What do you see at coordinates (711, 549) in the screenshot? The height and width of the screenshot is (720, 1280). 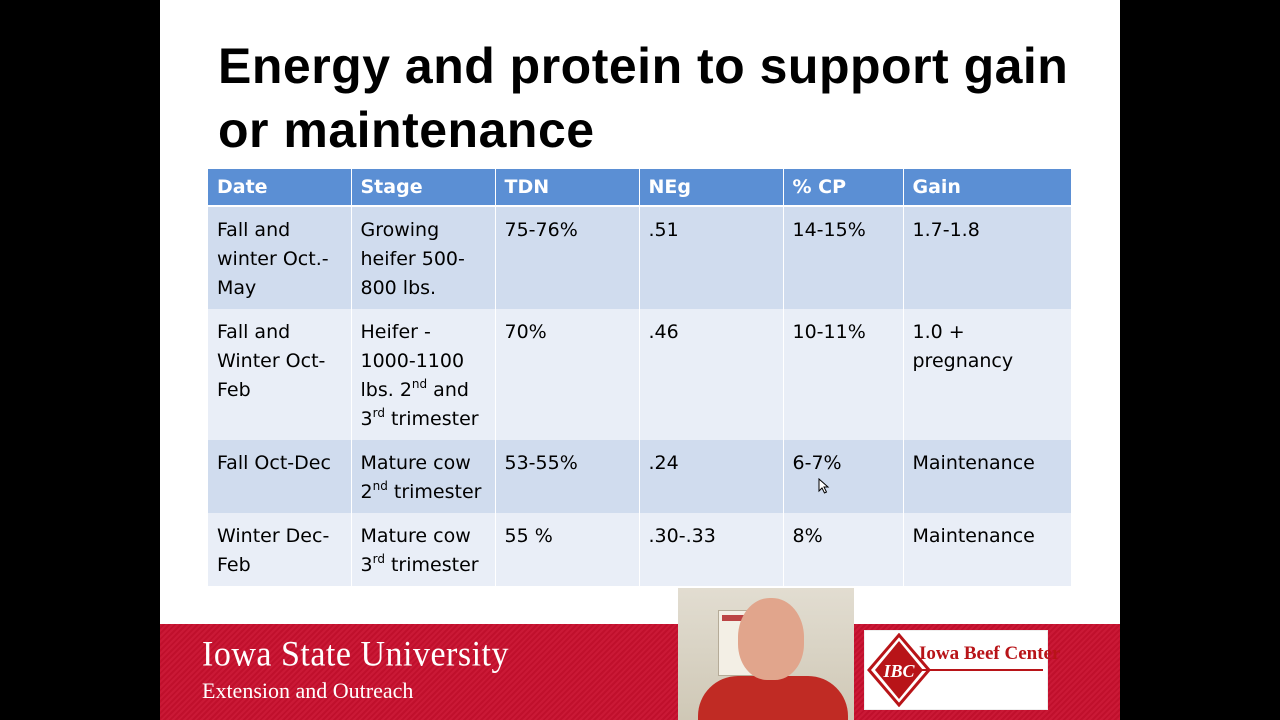 I see `cell-neg: .30-.33` at bounding box center [711, 549].